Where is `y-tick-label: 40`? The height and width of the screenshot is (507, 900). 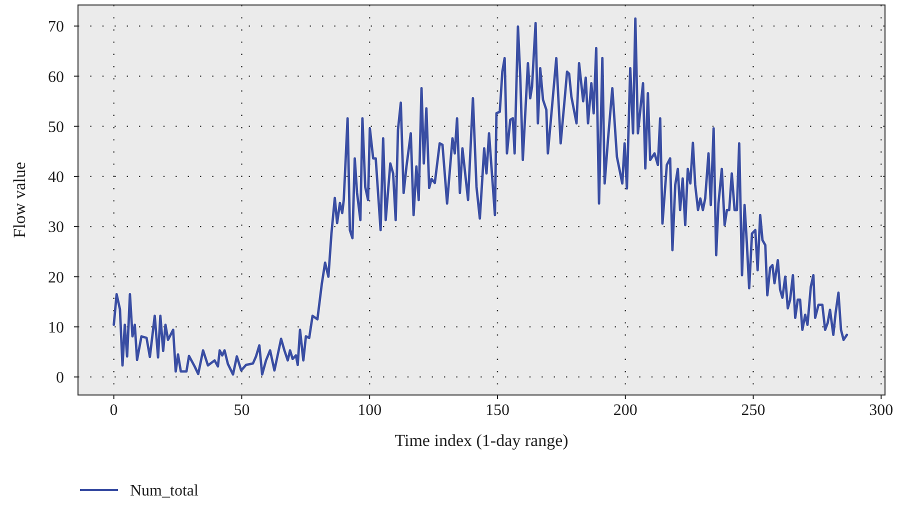 y-tick-label: 40 is located at coordinates (56, 177).